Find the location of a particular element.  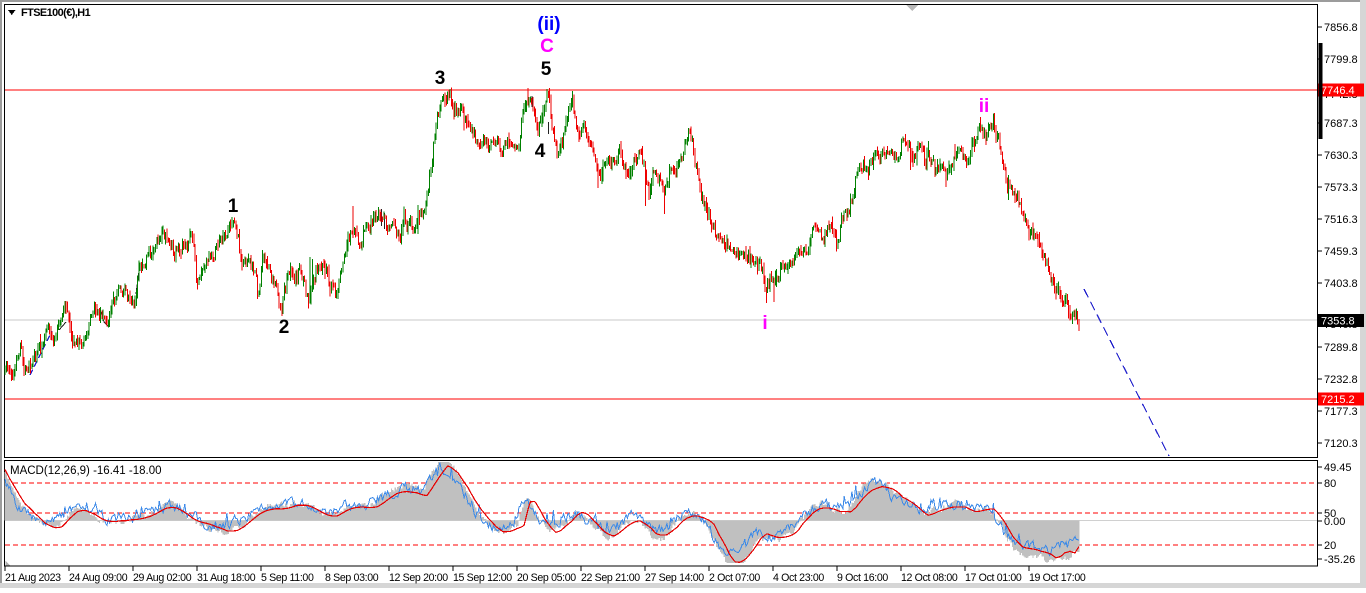

svg-text: 7120.3 is located at coordinates (1341, 444).